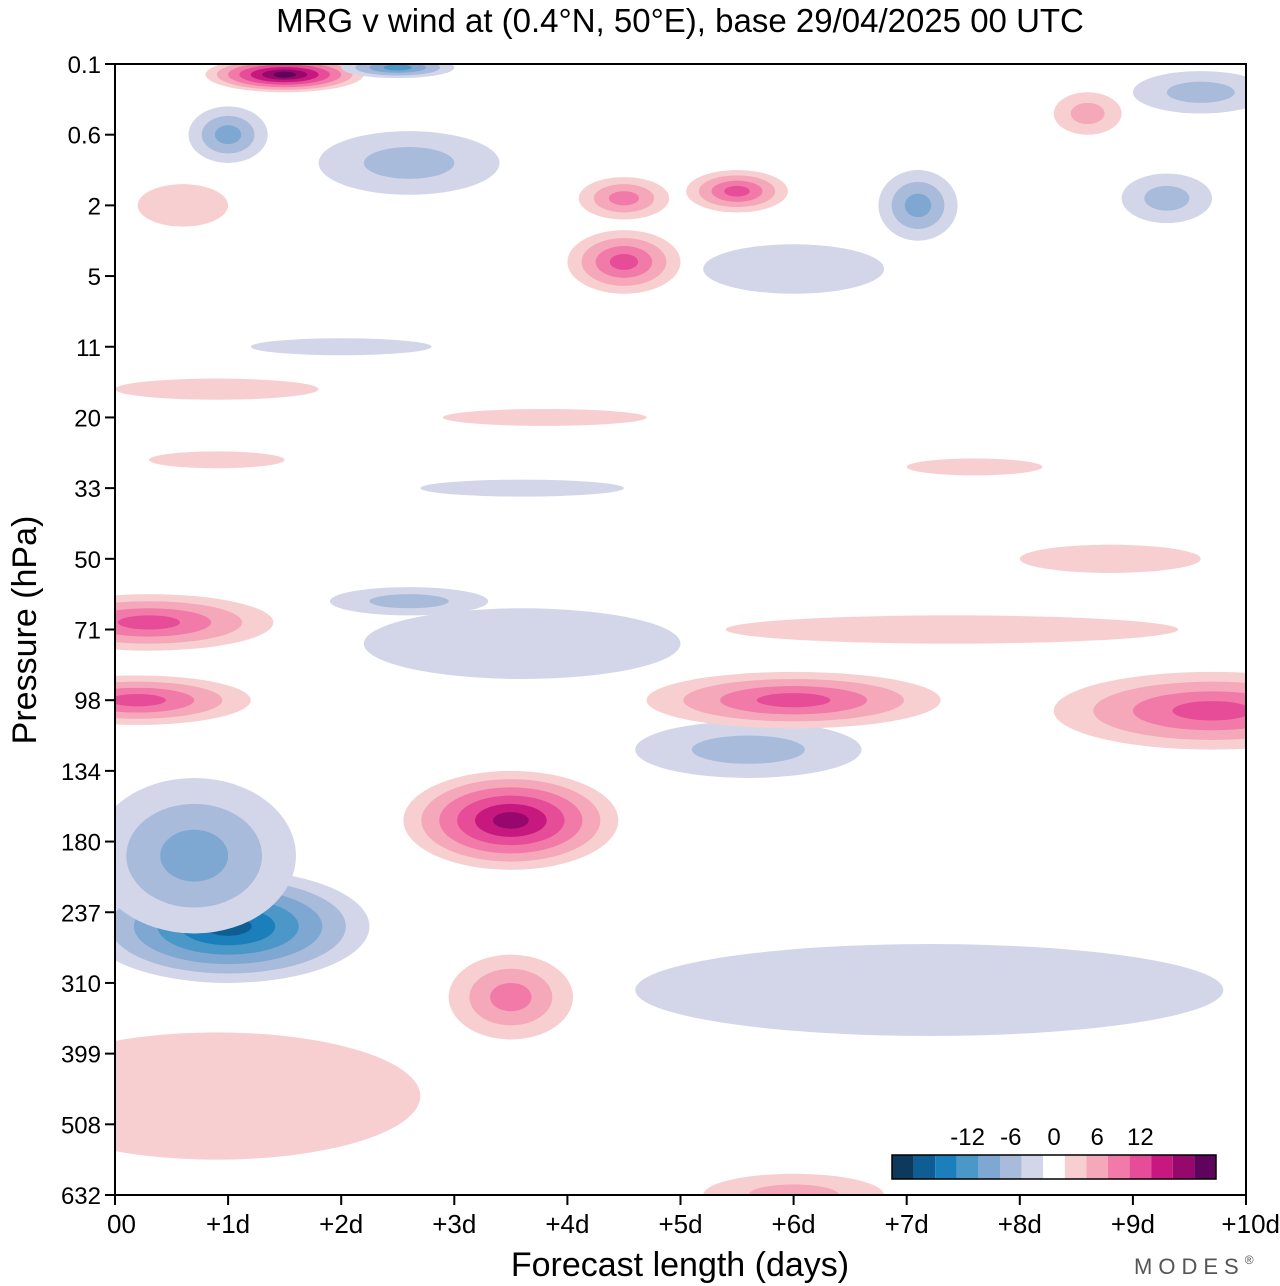  What do you see at coordinates (1053, 1137) in the screenshot?
I see `colorbar-tick-label: 0` at bounding box center [1053, 1137].